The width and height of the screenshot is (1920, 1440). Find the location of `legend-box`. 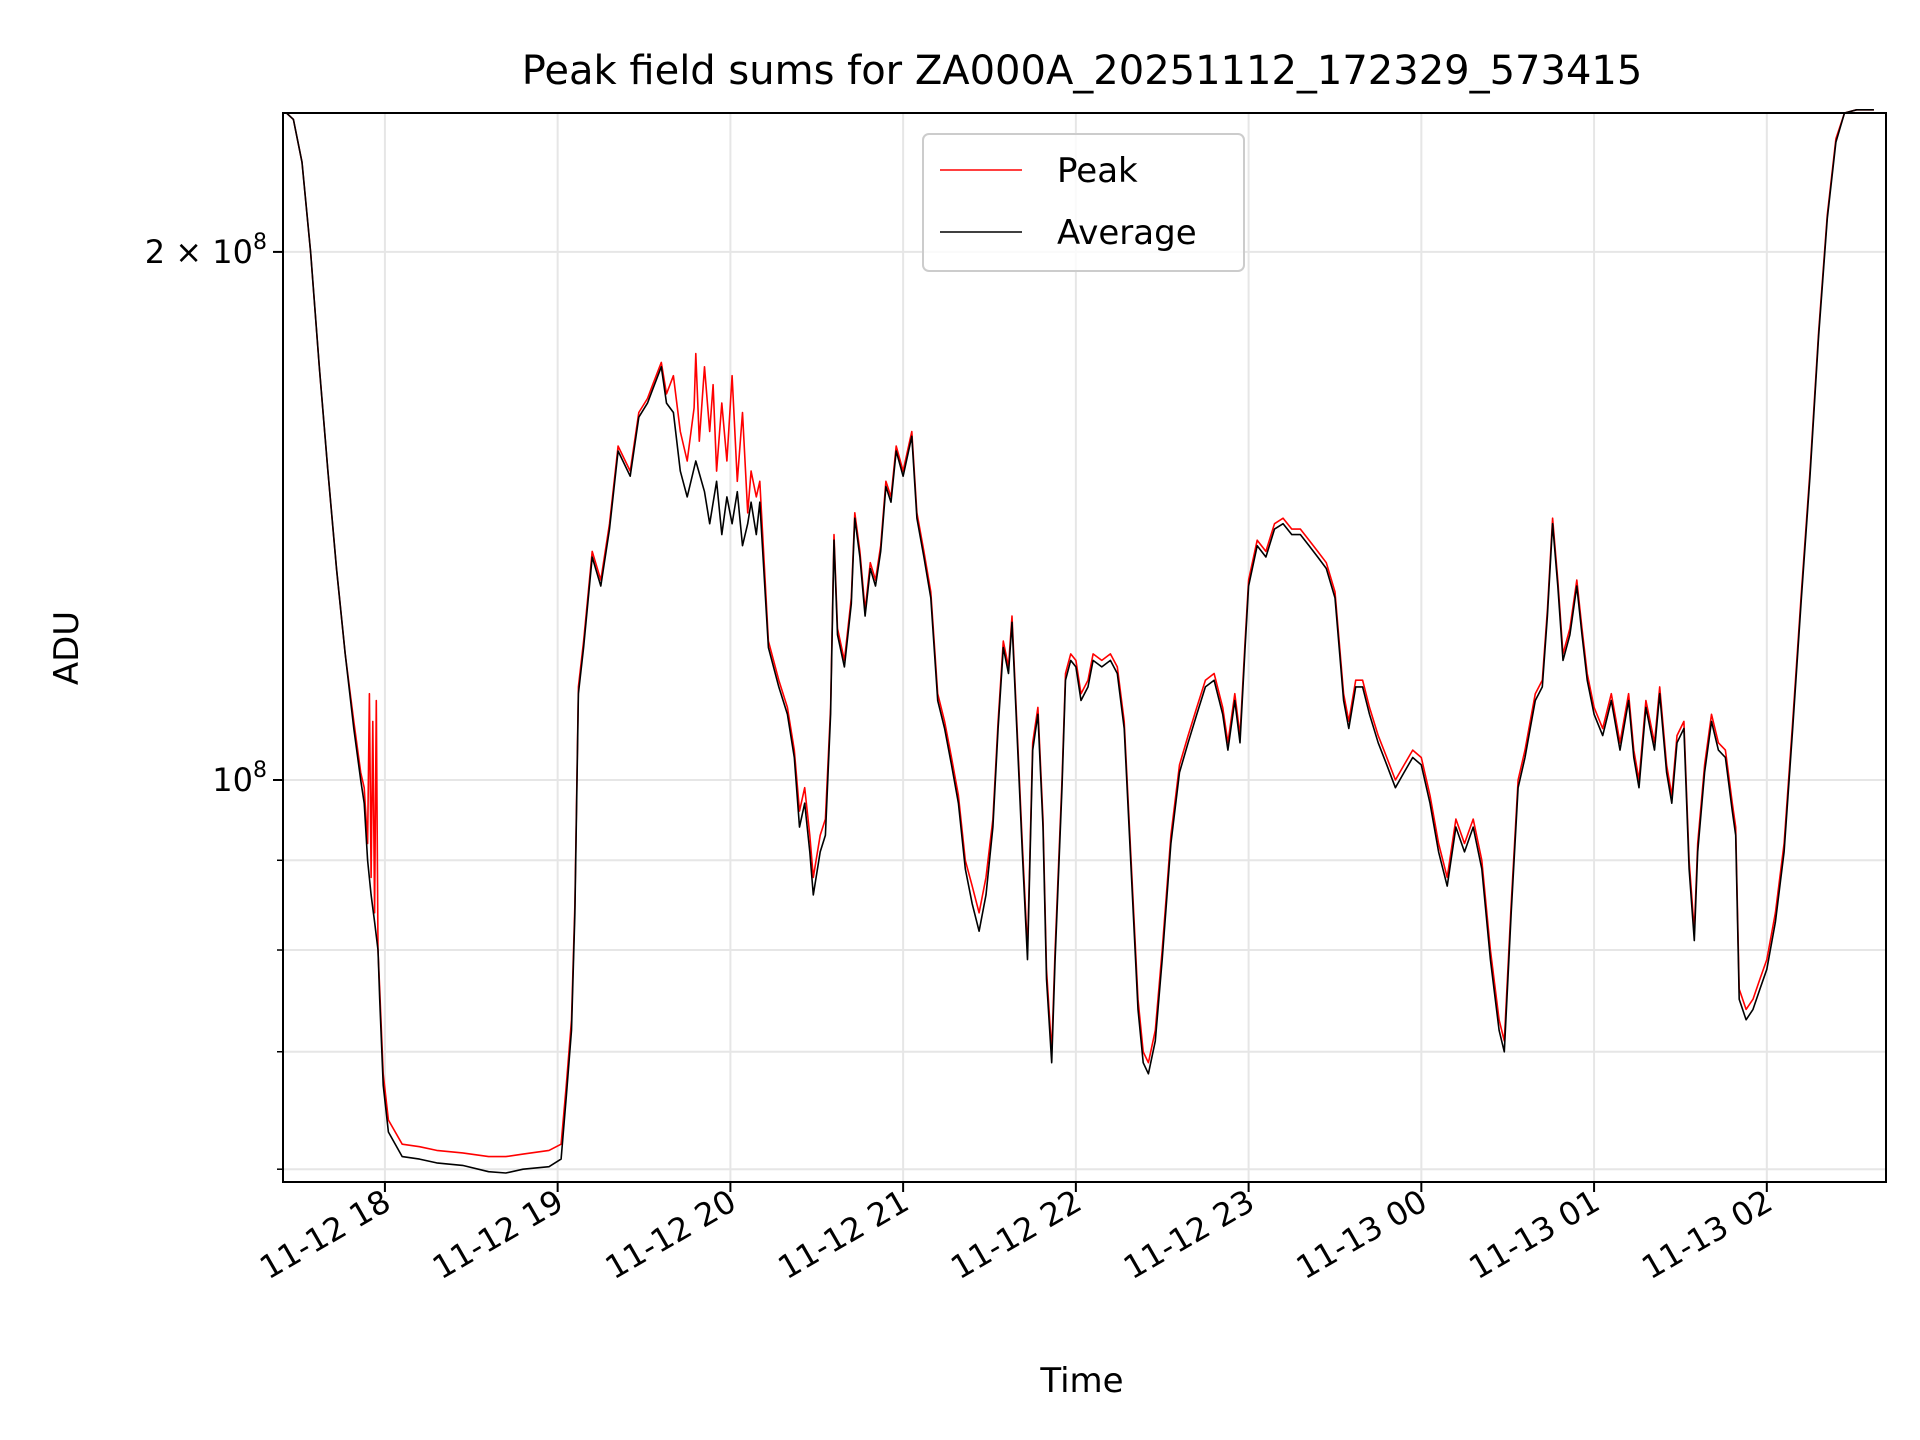

legend-box is located at coordinates (1083, 202).